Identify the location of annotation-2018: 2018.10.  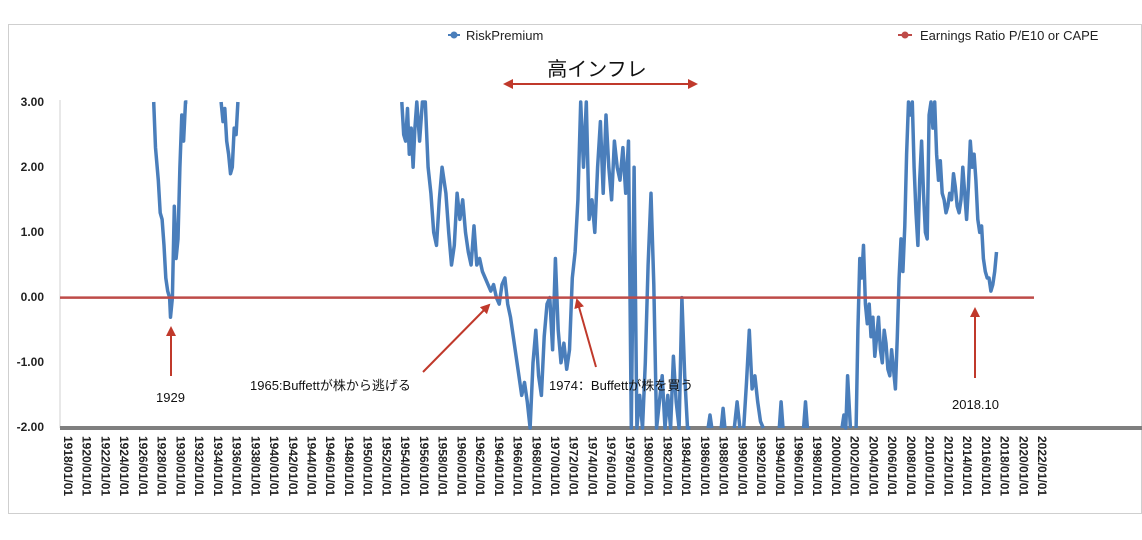
(975, 404).